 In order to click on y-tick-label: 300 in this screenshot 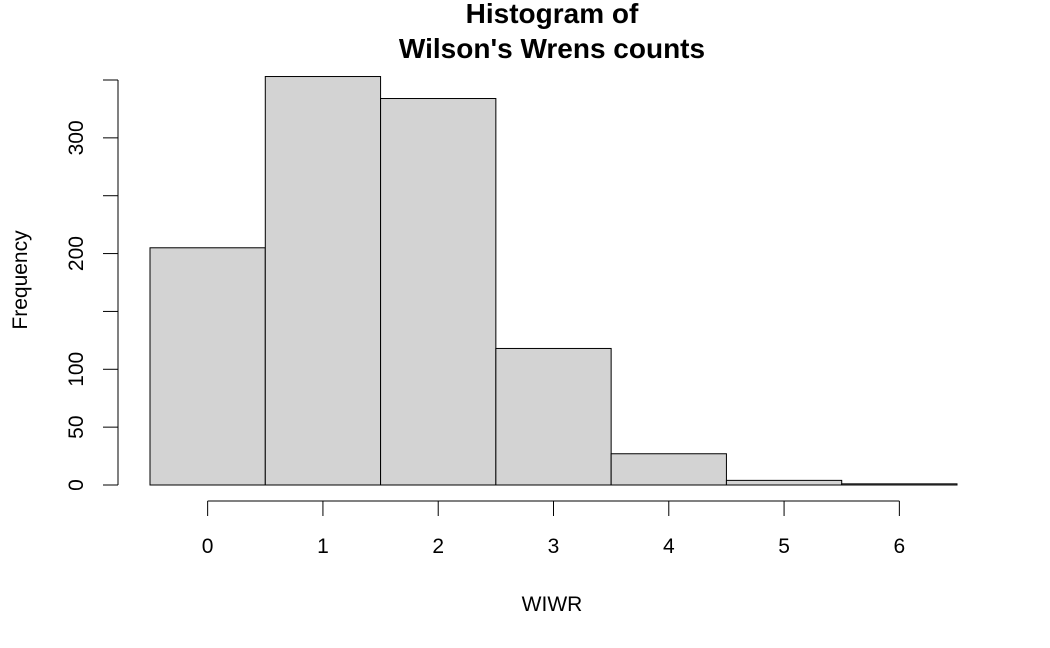, I will do `click(76, 137)`.